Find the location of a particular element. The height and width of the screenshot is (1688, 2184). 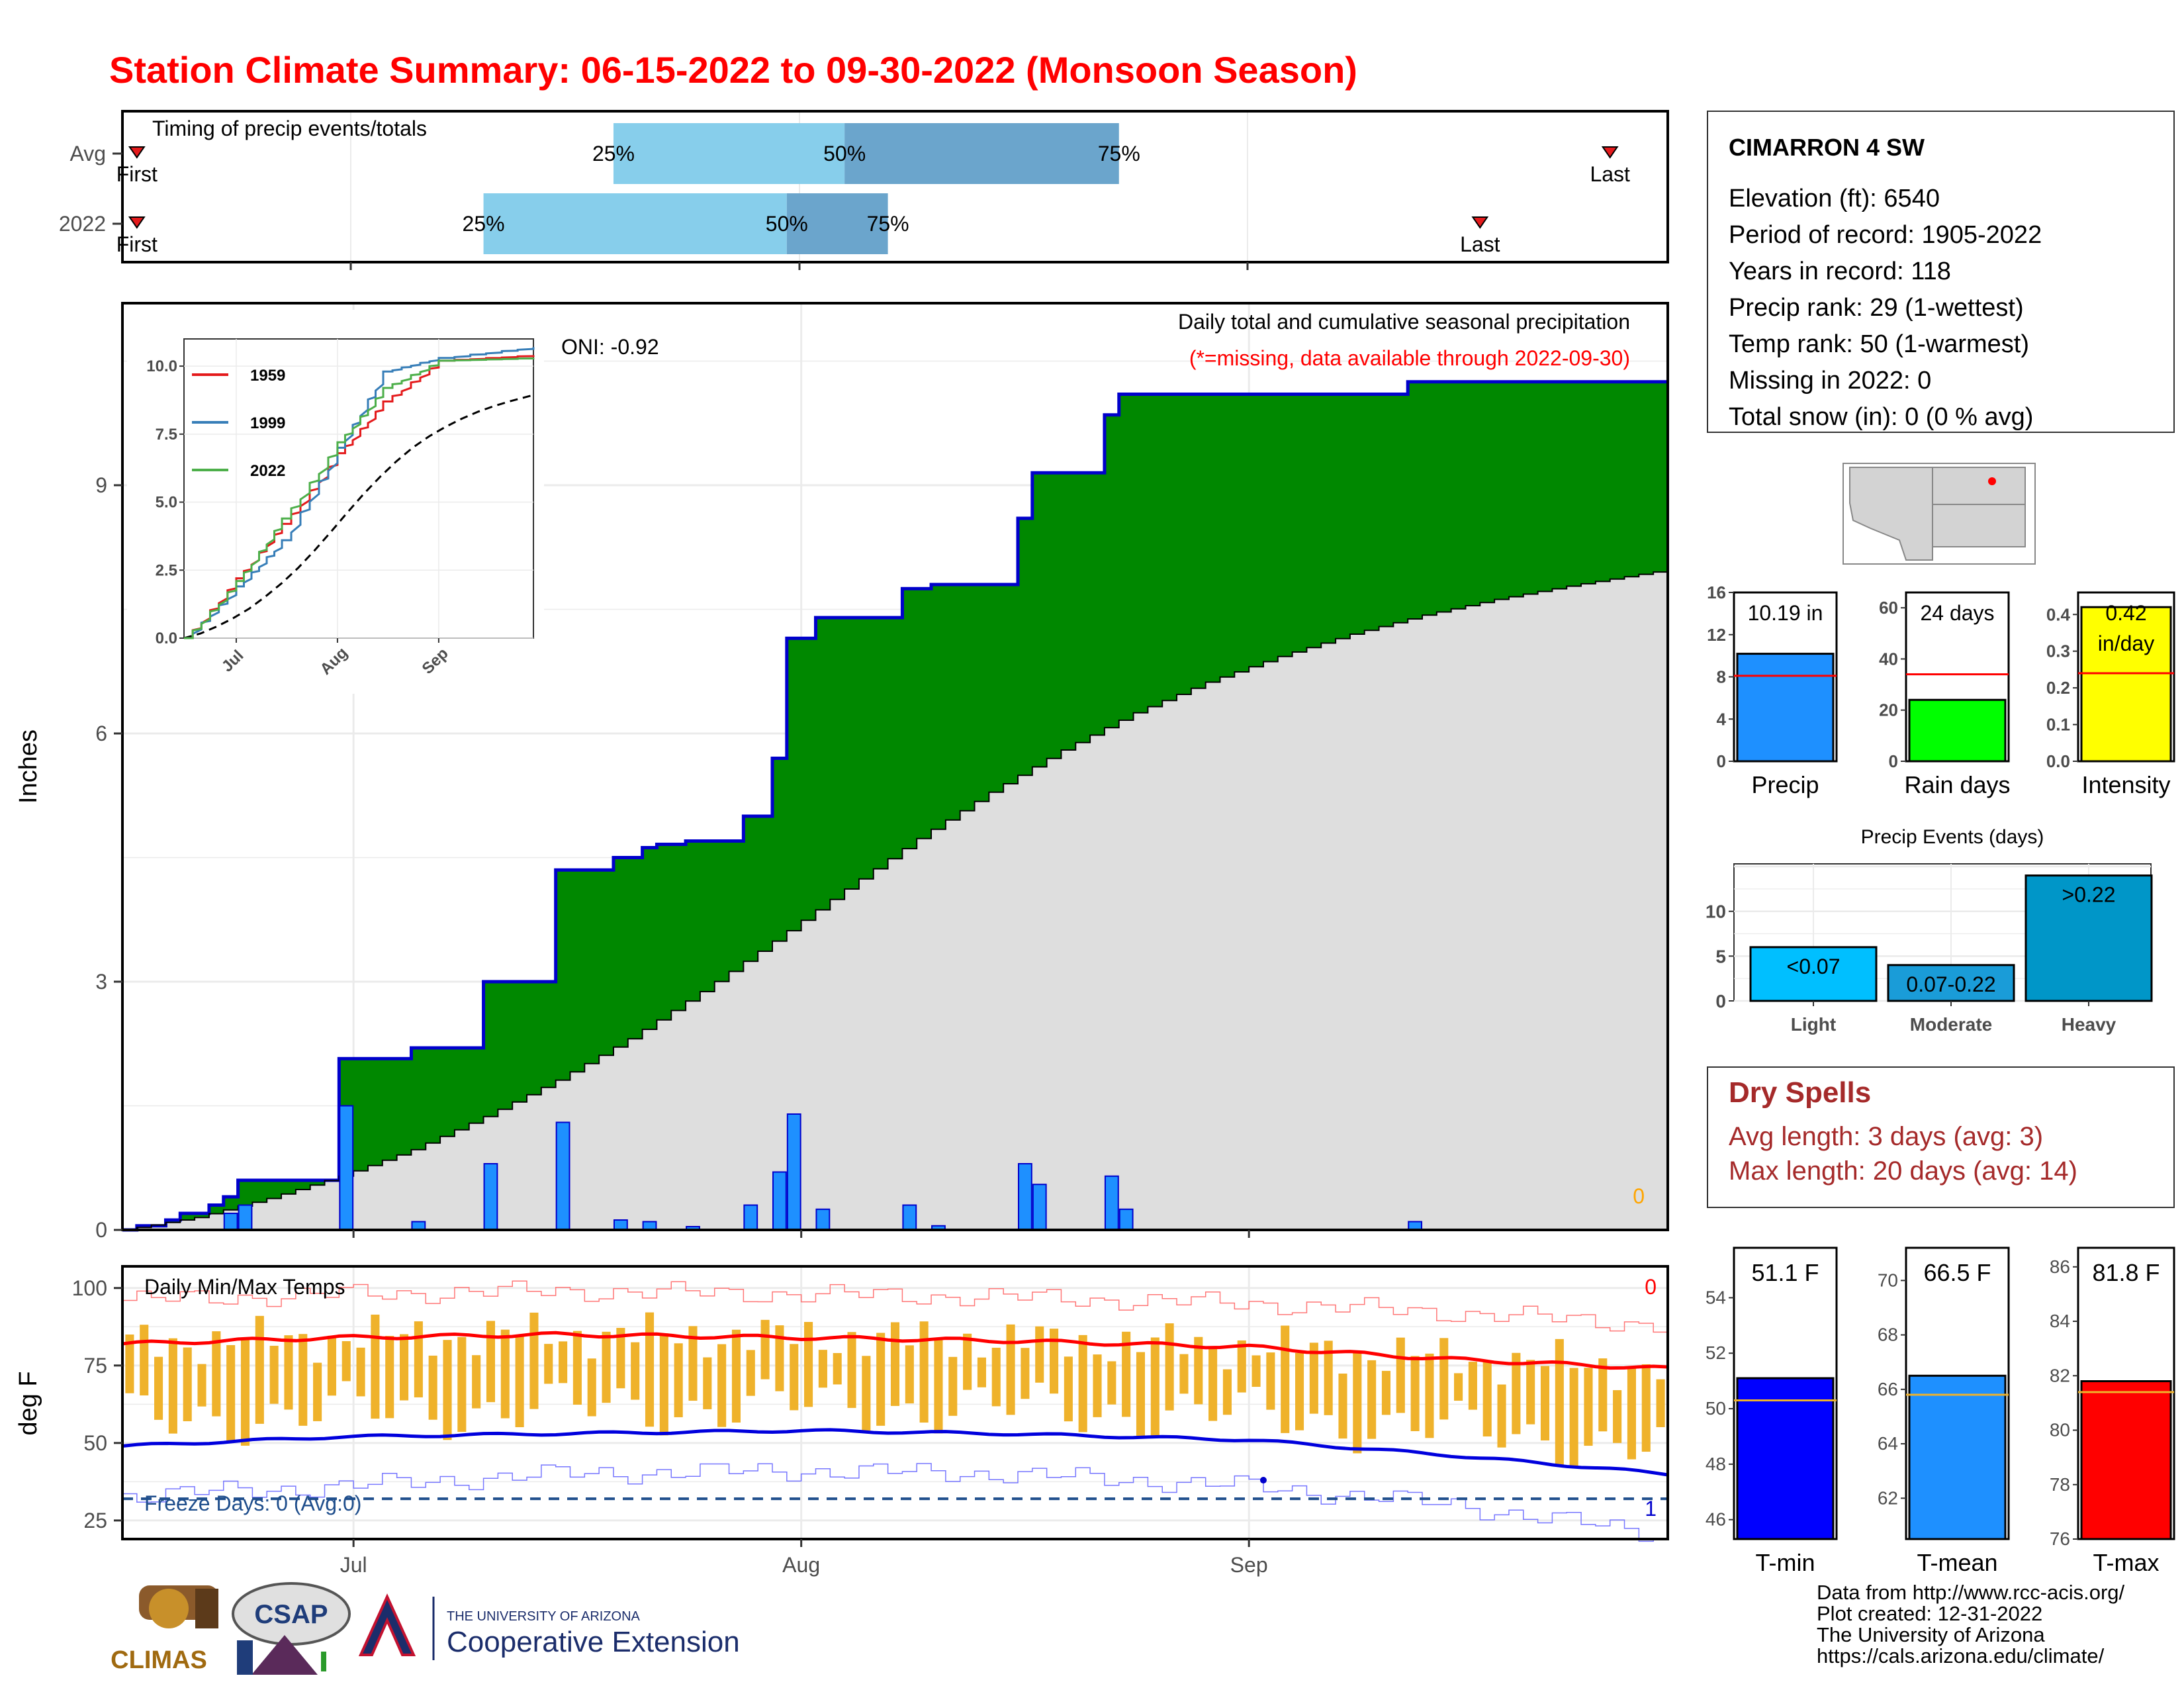

inset-frame is located at coordinates (358, 488).